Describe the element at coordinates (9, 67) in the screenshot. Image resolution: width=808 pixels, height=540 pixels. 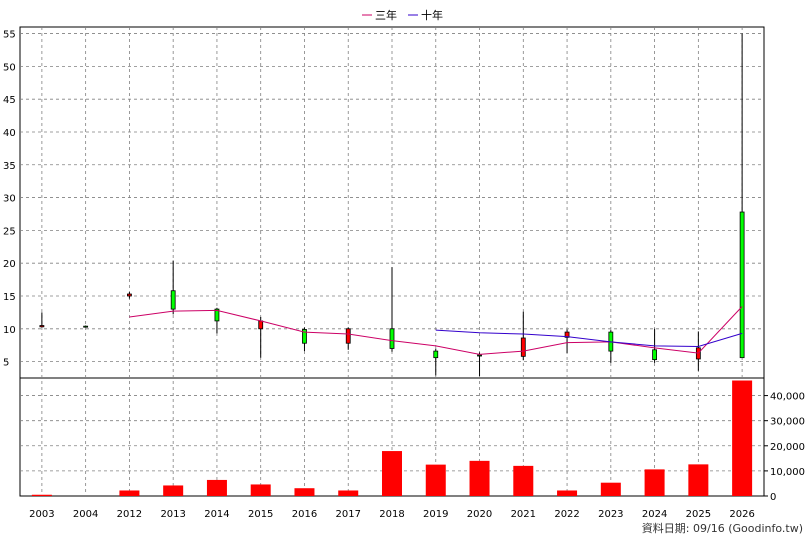
I see `price-tick-label: 50` at that location.